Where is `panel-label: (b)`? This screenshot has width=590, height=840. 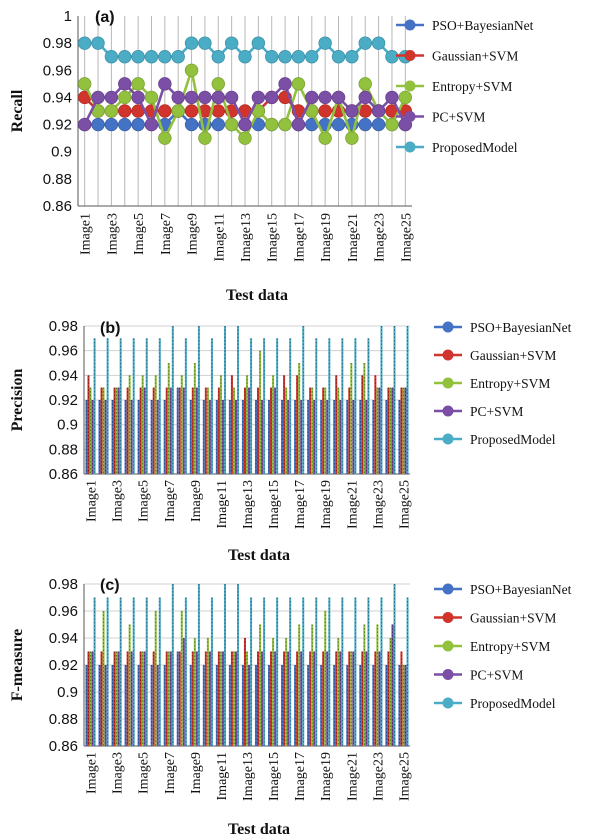
panel-label: (b) is located at coordinates (110, 328).